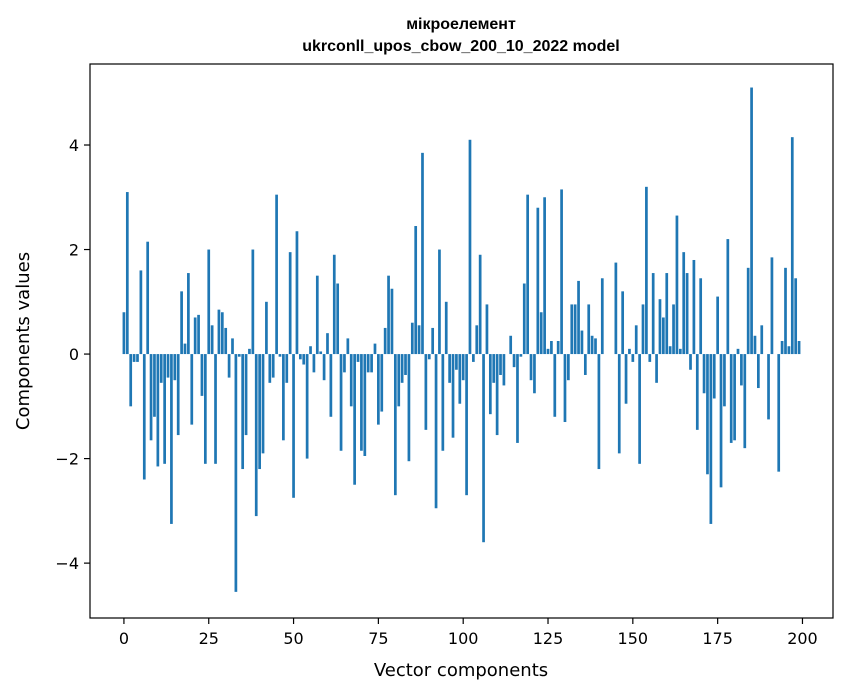  Describe the element at coordinates (67, 459) in the screenshot. I see `y-tick-label: −2` at that location.